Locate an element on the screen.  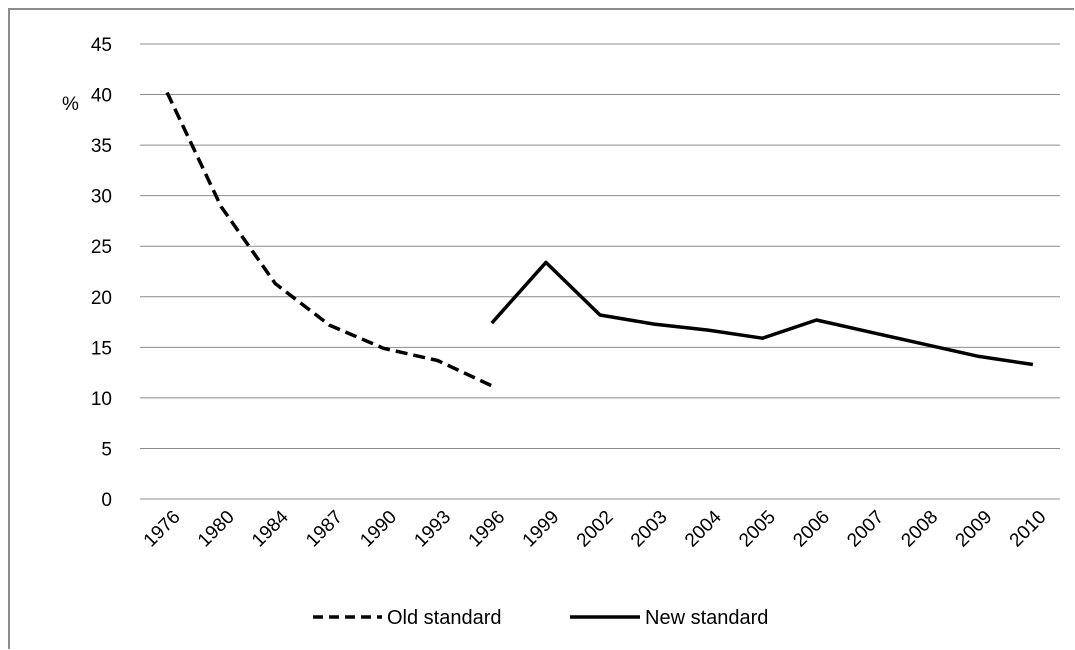
y-axis-label: % is located at coordinates (70, 104).